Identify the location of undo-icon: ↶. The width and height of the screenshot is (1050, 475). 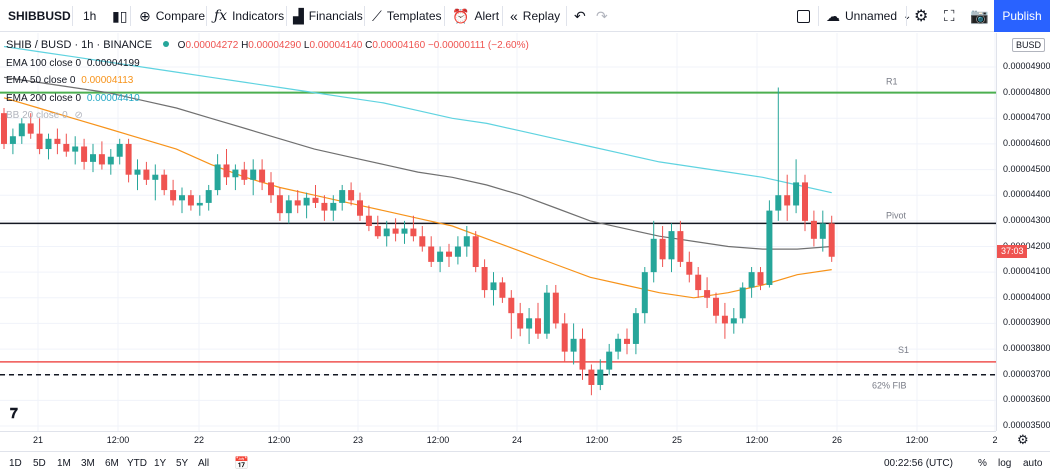
(580, 15).